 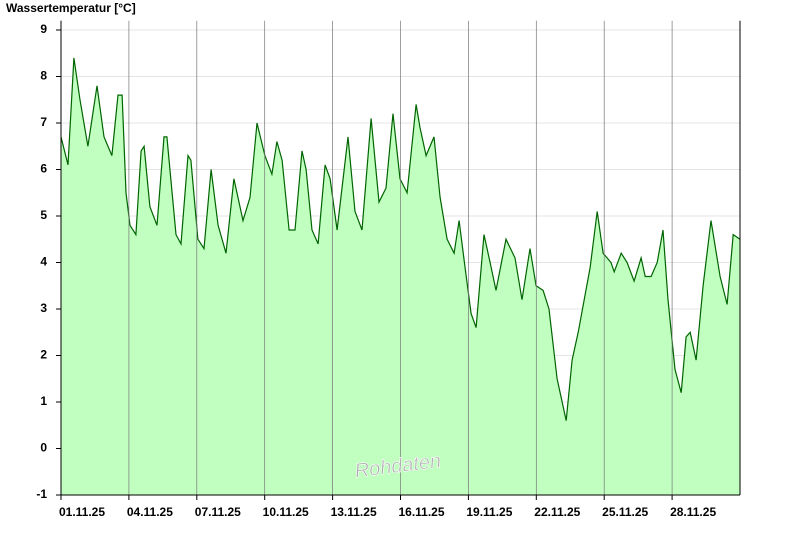 What do you see at coordinates (43, 355) in the screenshot?
I see `y-tick-label: 2` at bounding box center [43, 355].